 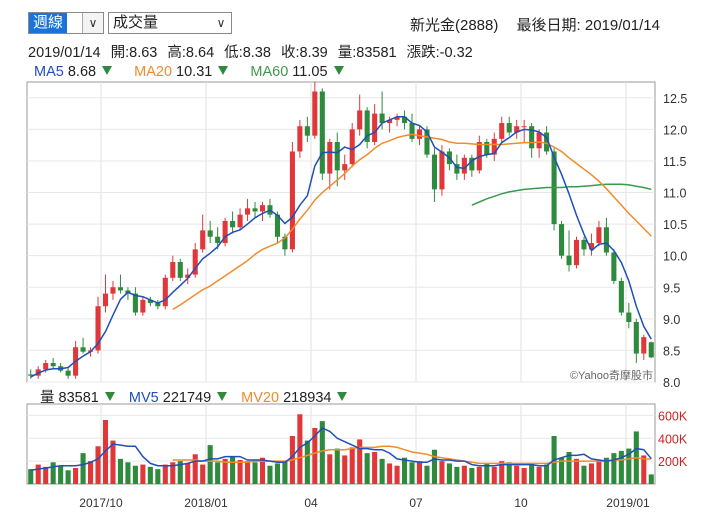 What do you see at coordinates (198, 72) in the screenshot?
I see `ma-legend: MA5 8.68 MA20 10.31 MA60 11.05` at bounding box center [198, 72].